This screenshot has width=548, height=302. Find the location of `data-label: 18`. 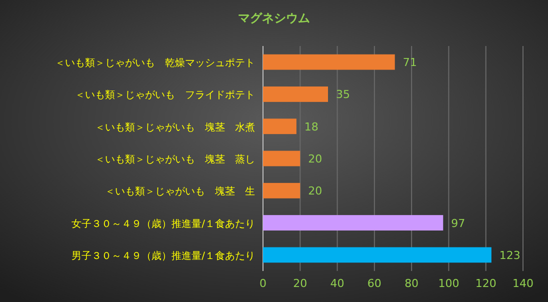

data-label: 18 is located at coordinates (311, 127).